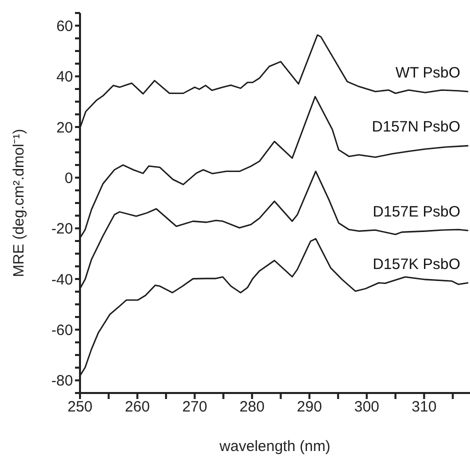 The height and width of the screenshot is (463, 470). I want to click on y-tick-label: -60, so click(62, 330).